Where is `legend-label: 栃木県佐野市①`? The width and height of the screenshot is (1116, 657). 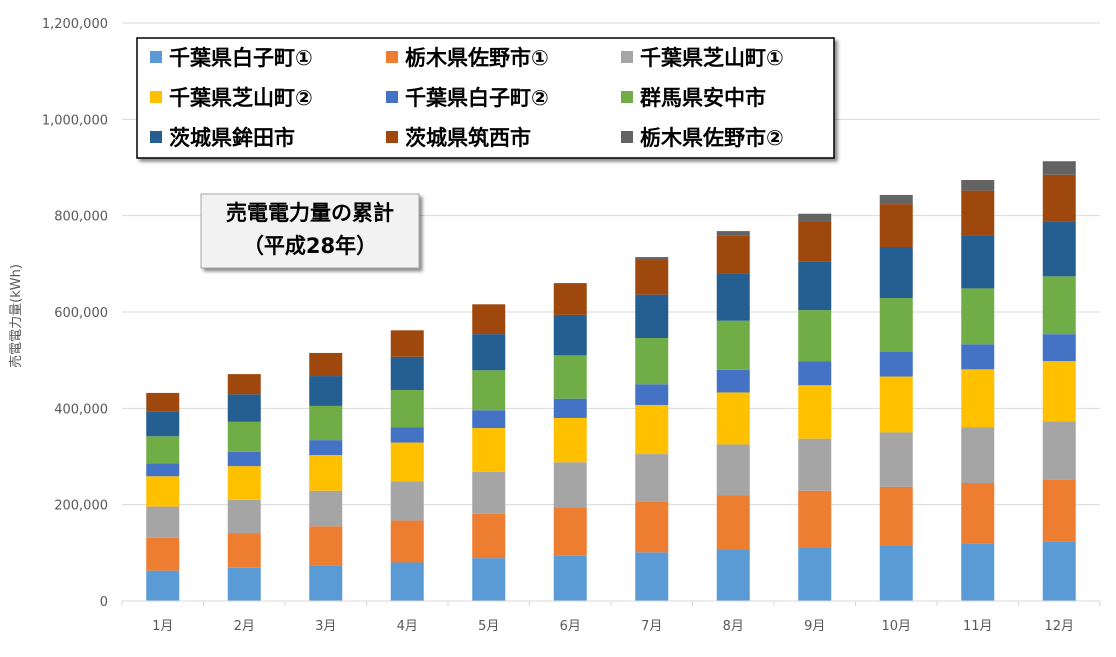
legend-label: 栃木県佐野市① is located at coordinates (477, 58).